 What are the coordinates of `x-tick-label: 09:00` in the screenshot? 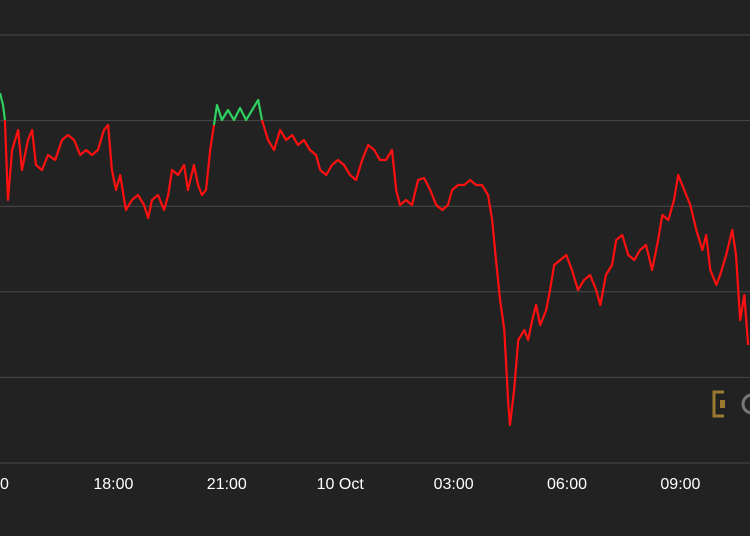 It's located at (680, 484).